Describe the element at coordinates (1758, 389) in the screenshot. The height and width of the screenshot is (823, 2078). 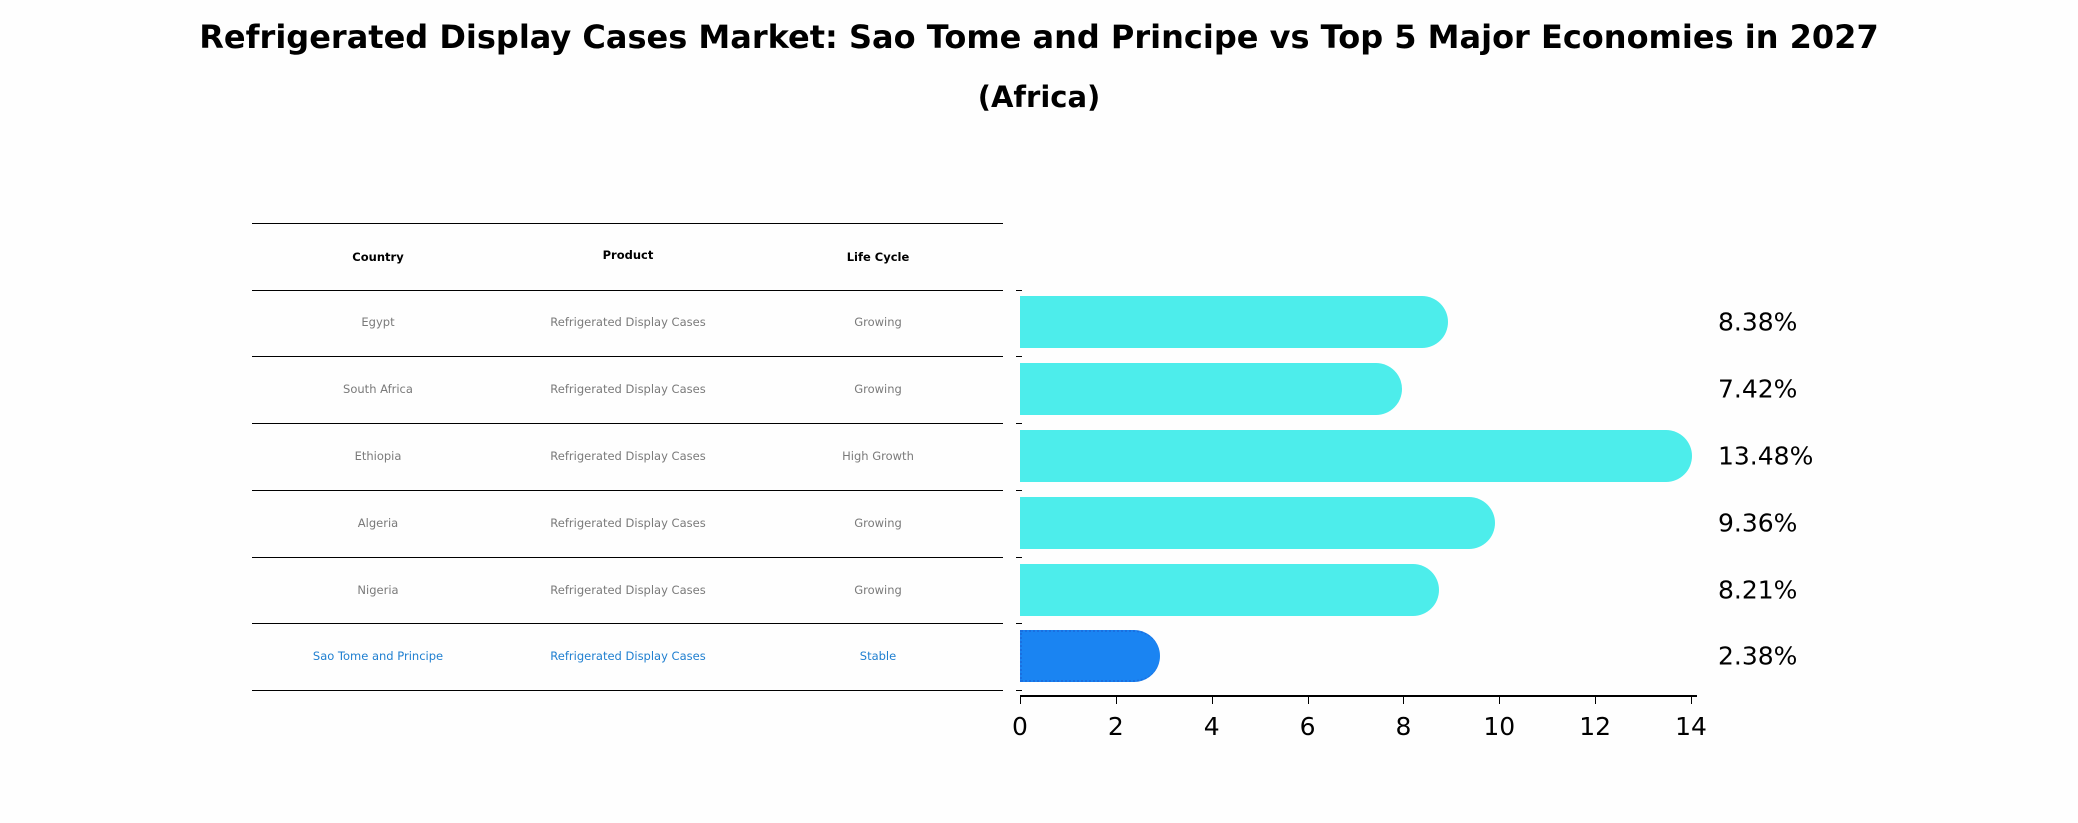
I see `value-label: 7.42%` at that location.